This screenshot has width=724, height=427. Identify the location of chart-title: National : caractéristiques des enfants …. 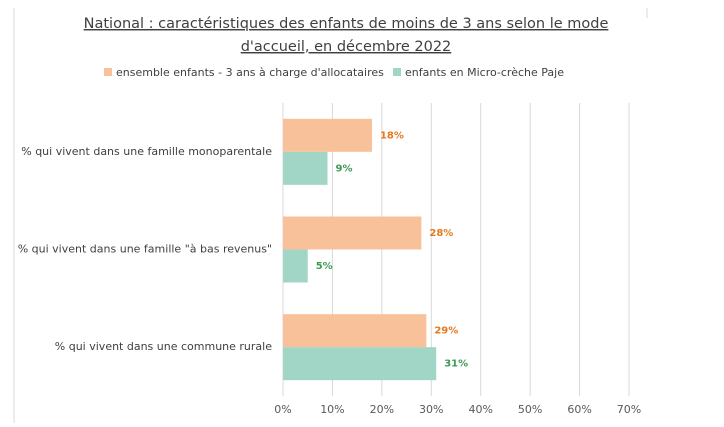
(346, 24).